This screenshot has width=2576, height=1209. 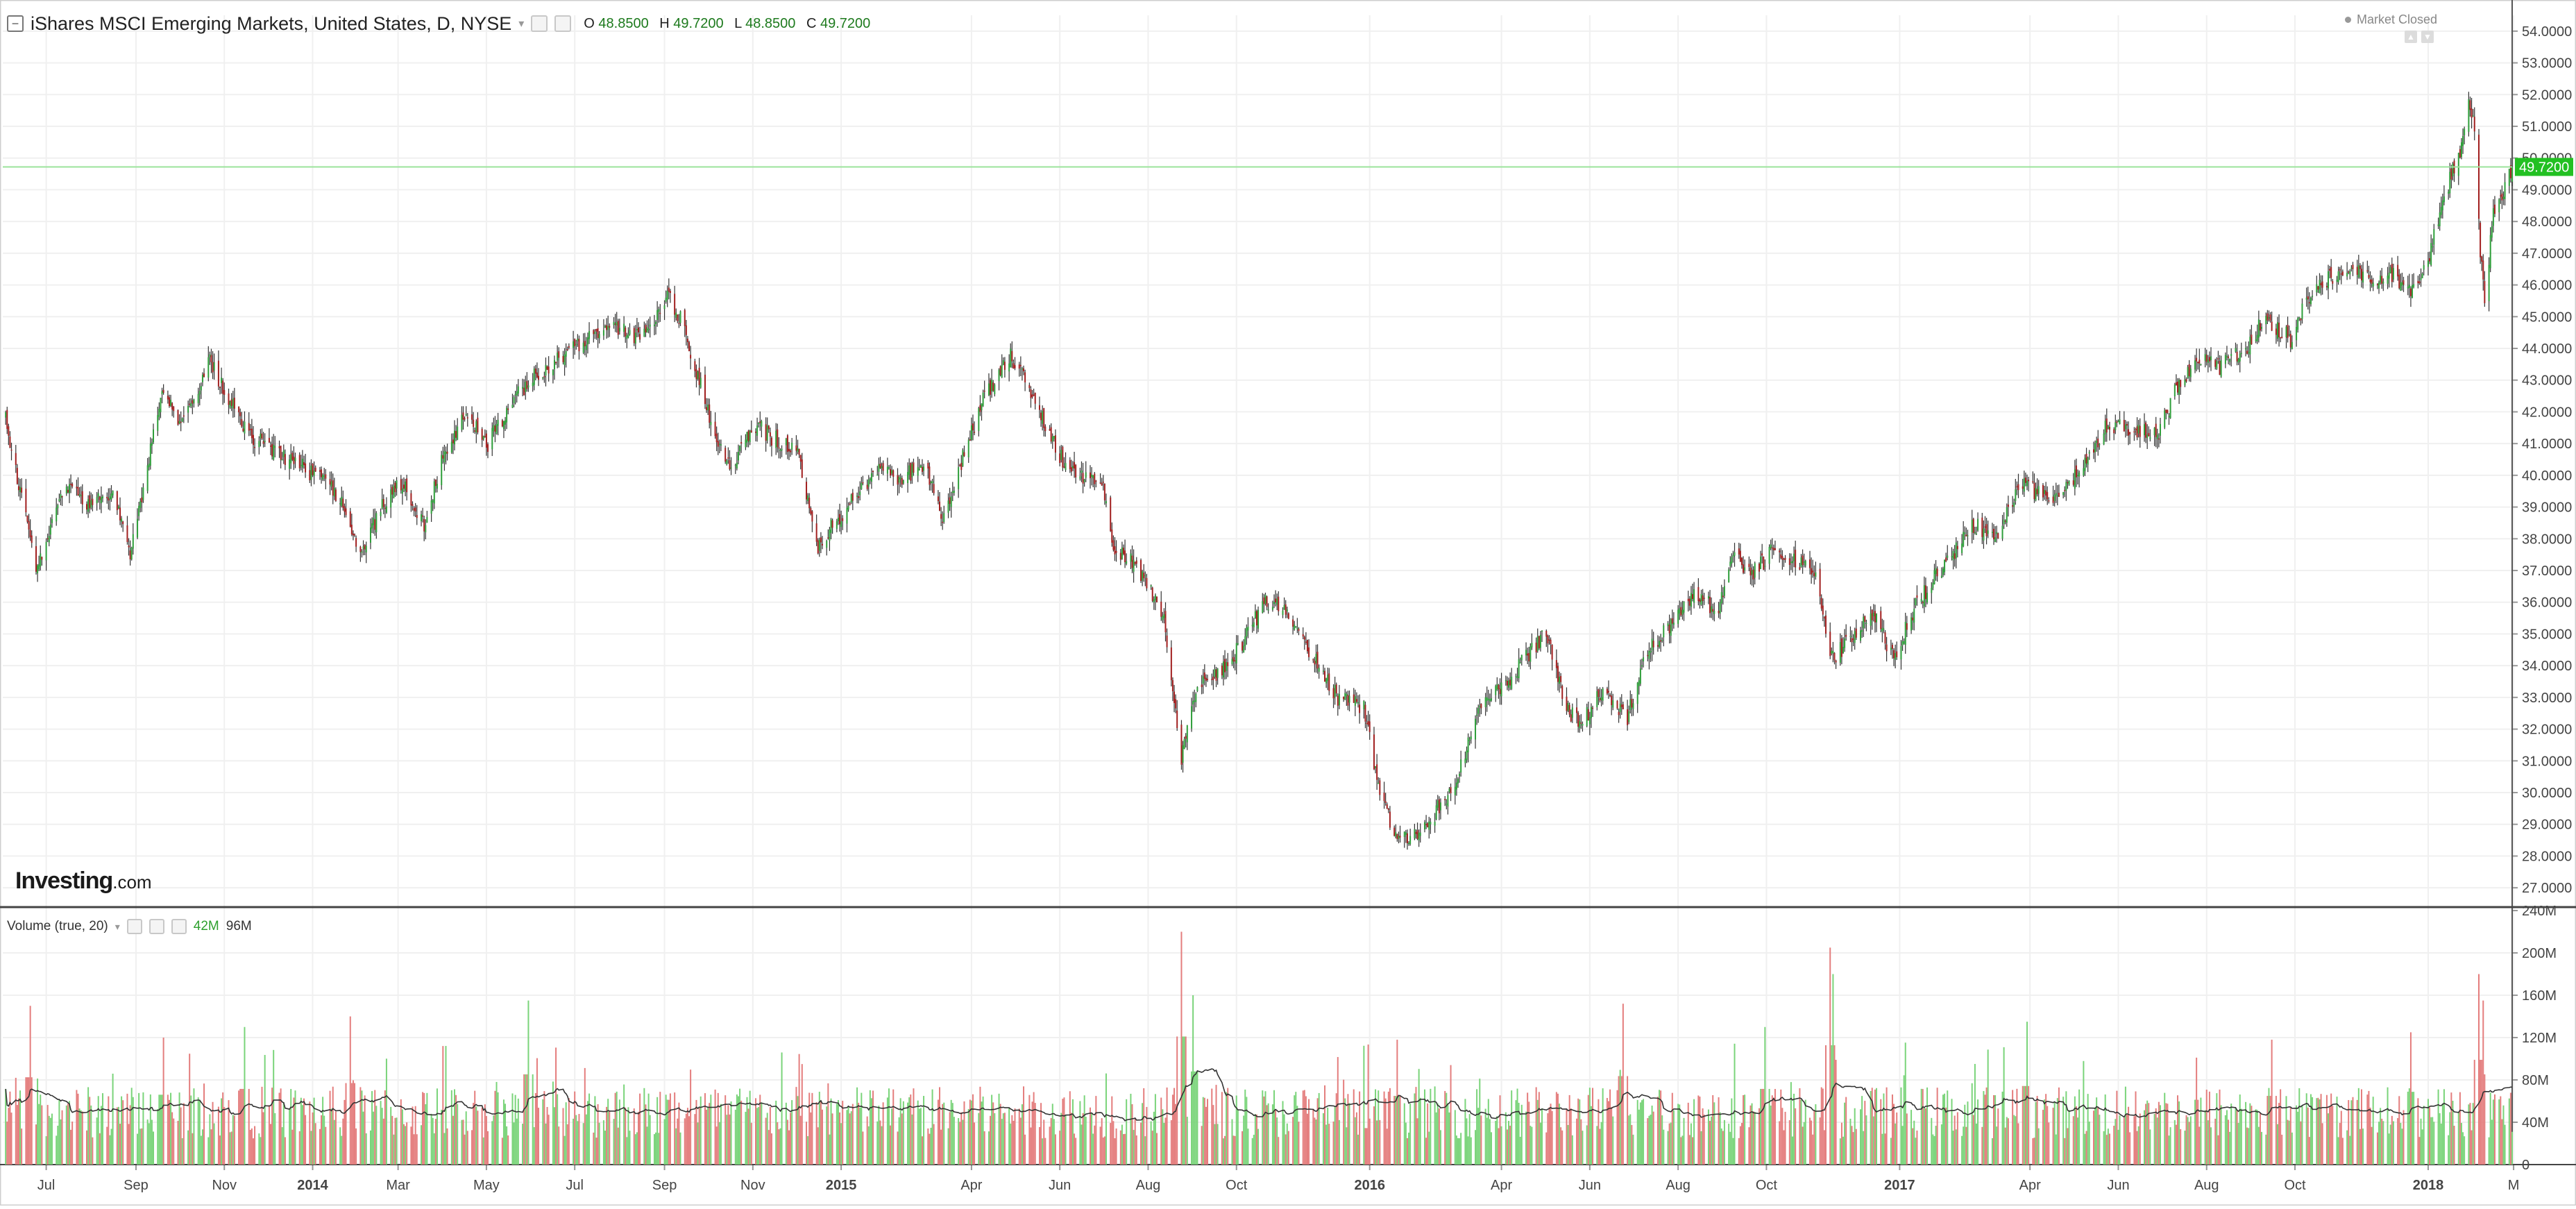 I want to click on collapse-icon: −, so click(x=16, y=23).